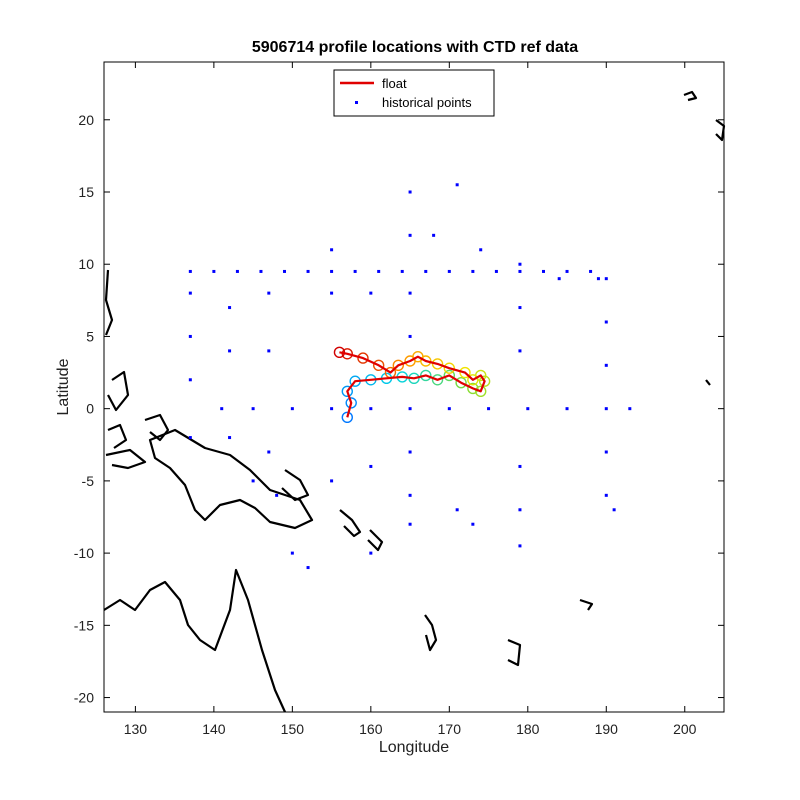 This screenshot has height=800, width=800. I want to click on x-tick-label: 130, so click(136, 729).